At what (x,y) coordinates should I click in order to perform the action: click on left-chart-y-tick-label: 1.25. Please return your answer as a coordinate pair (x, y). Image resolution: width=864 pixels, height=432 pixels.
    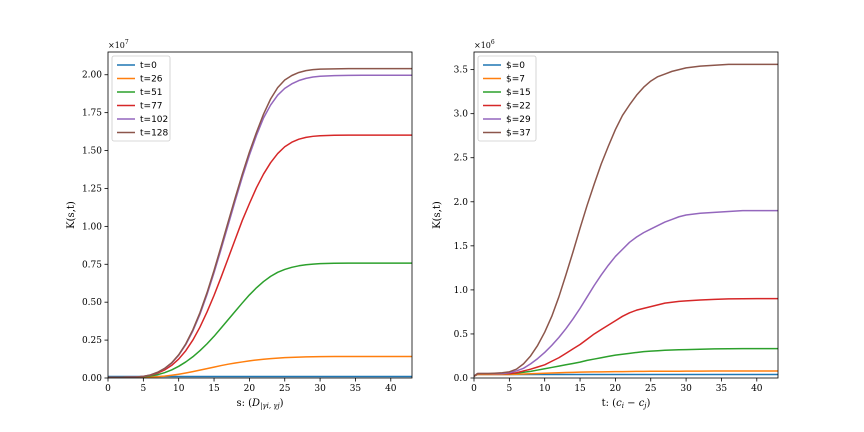
    Looking at the image, I should click on (92, 189).